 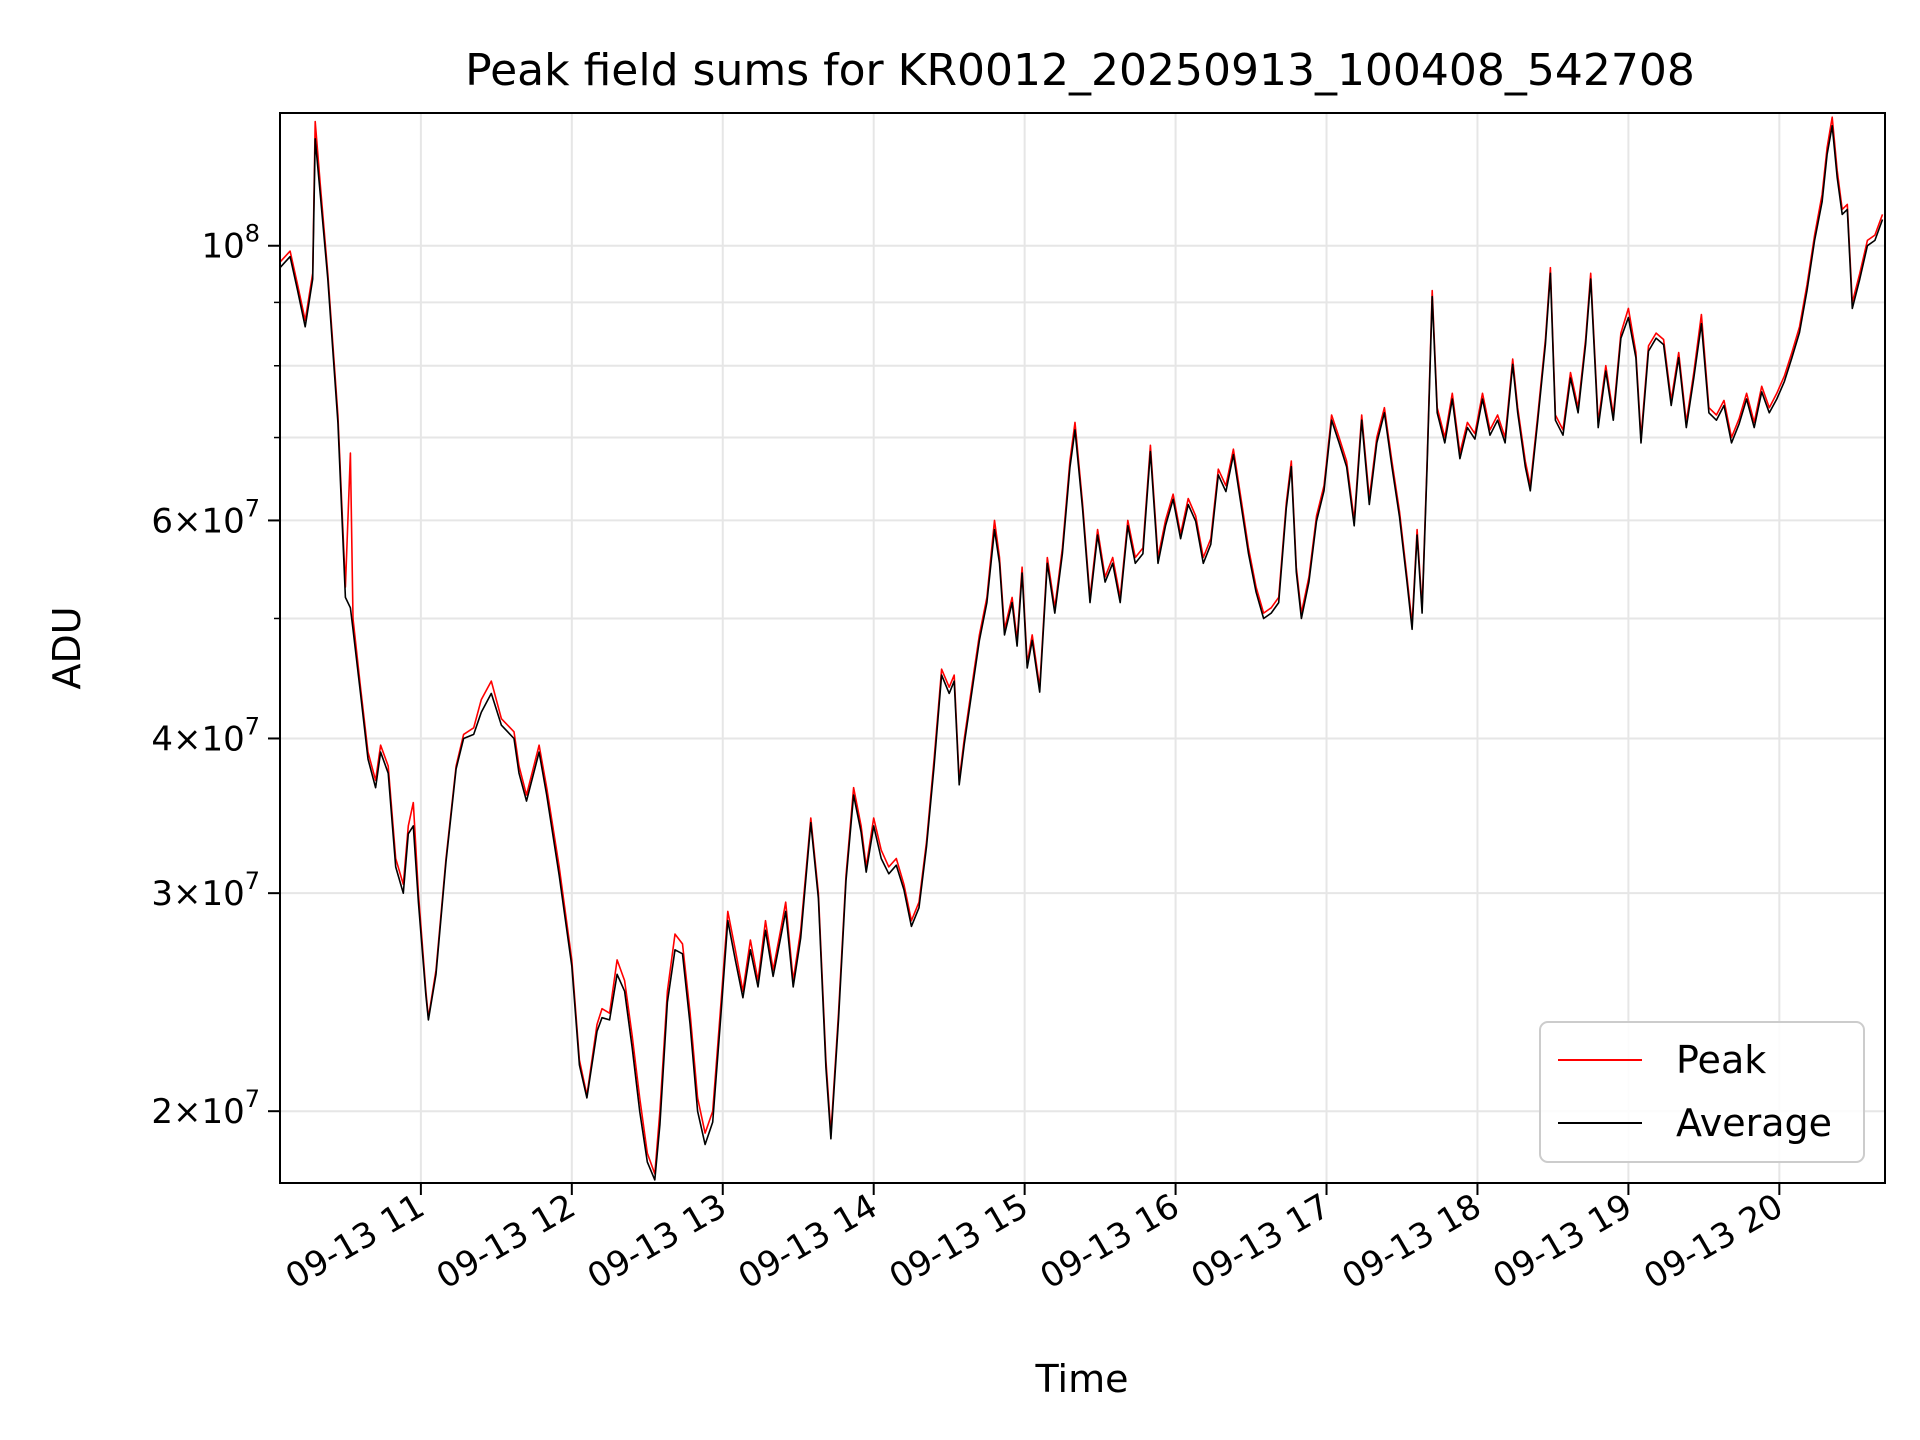 What do you see at coordinates (162, 739) in the screenshot?
I see `y-tick-mantissa: 4` at bounding box center [162, 739].